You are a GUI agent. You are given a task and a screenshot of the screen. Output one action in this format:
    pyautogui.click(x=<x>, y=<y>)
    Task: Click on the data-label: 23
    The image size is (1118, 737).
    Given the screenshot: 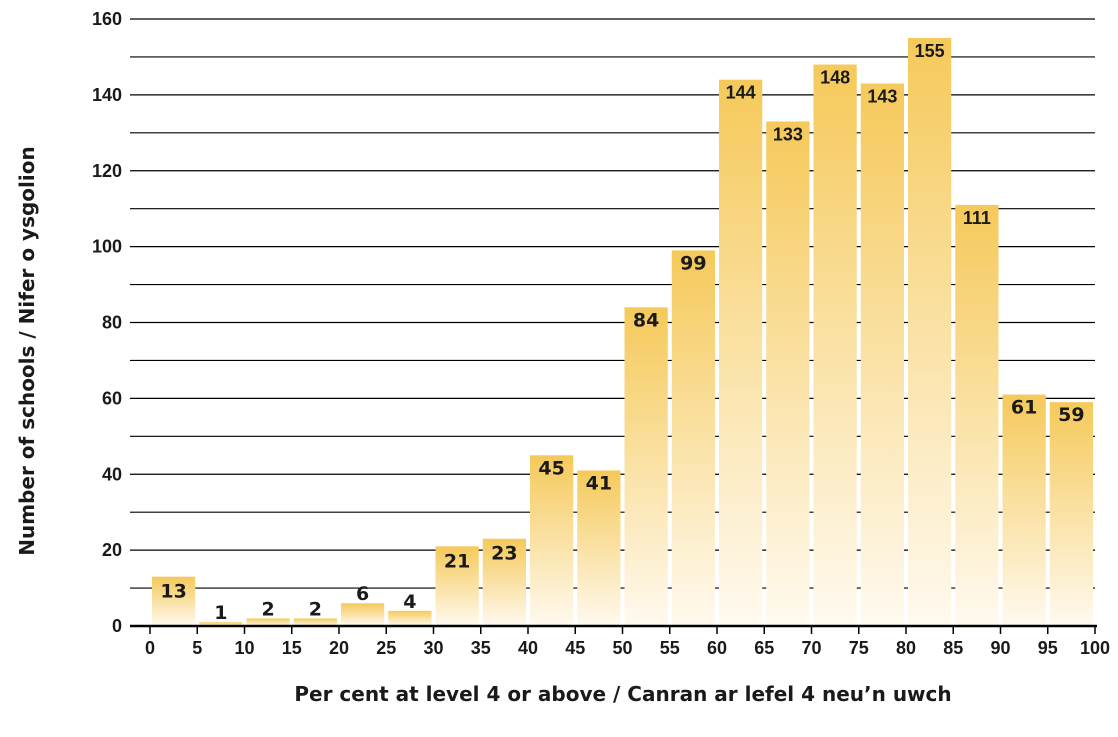 What is the action you would take?
    pyautogui.click(x=504, y=554)
    